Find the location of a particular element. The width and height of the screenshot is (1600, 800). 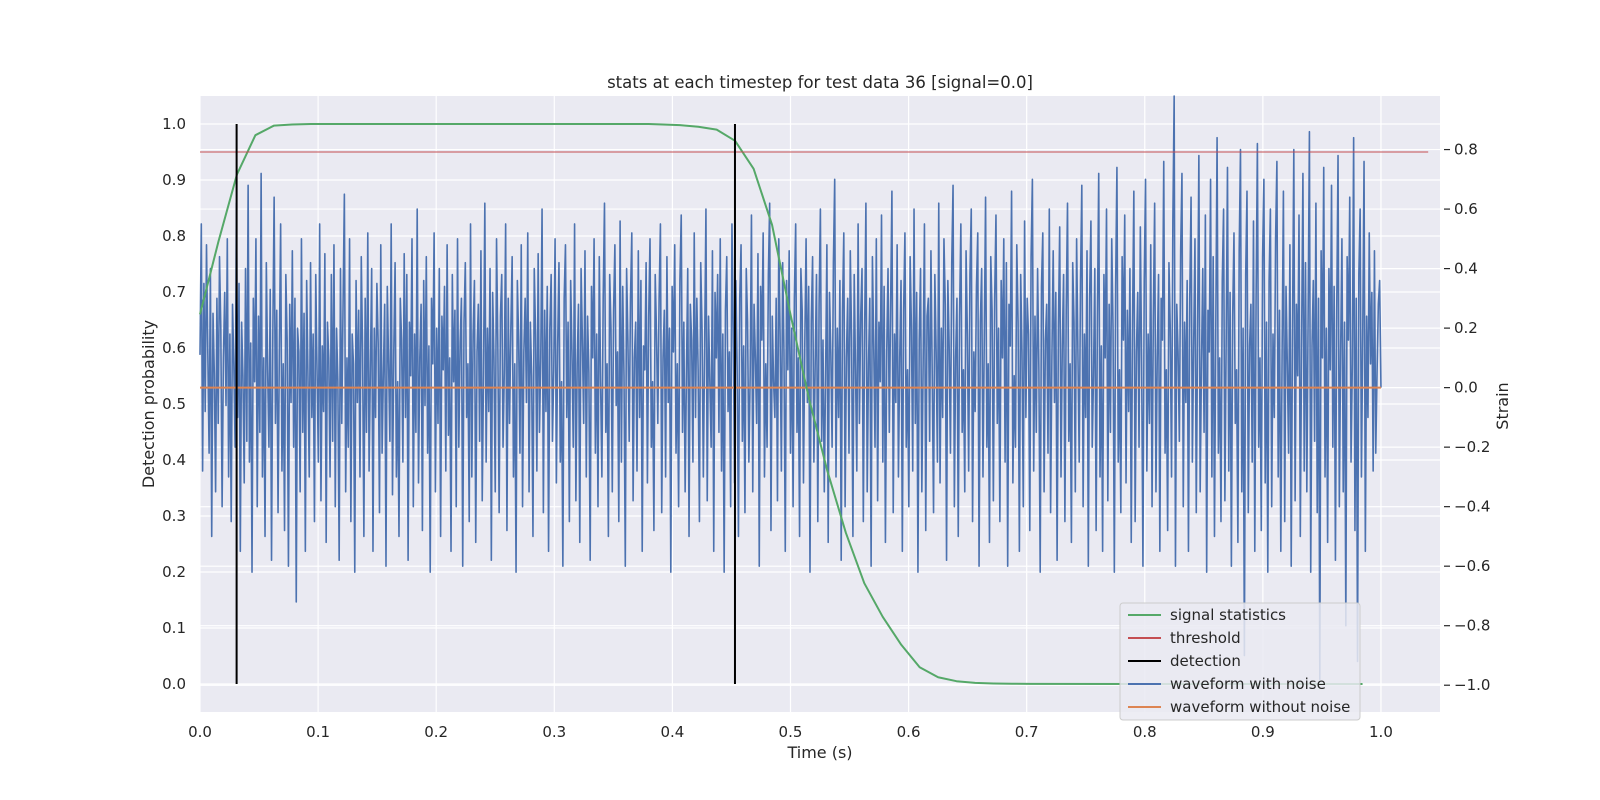

right-y-axis-label: Strain is located at coordinates (1502, 405).